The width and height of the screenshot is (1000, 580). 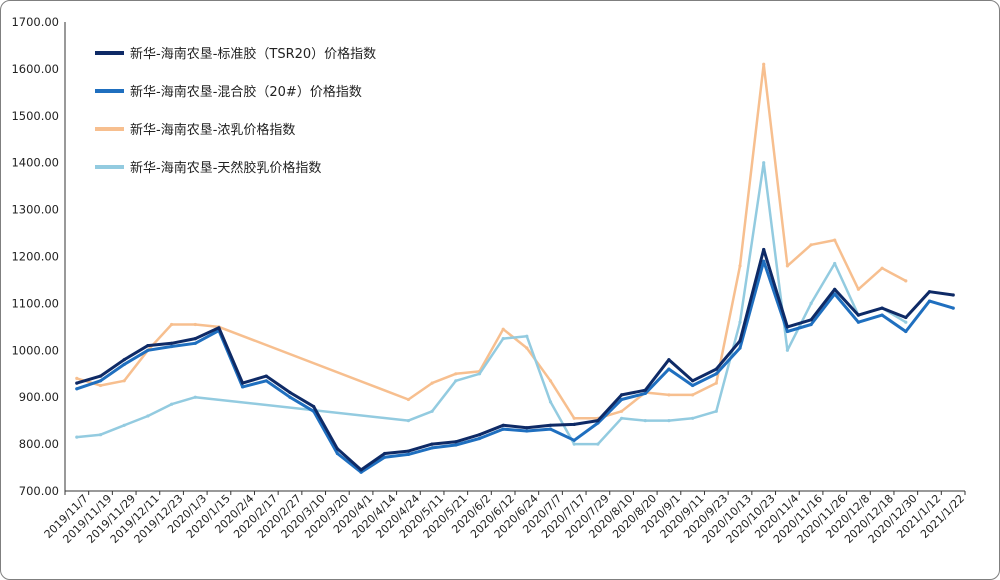 I want to click on legend-label: 新华-海南农垦-标准胶（TSR20）价格指数, so click(x=253, y=54).